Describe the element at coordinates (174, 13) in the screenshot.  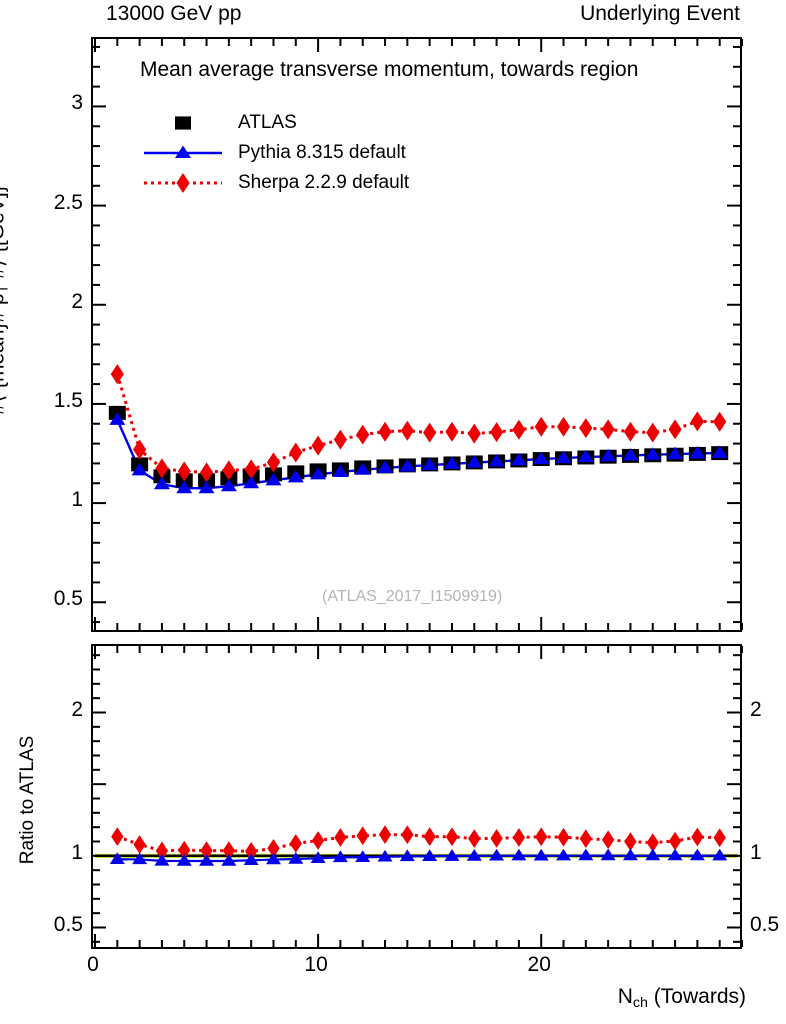
I see `header-left-label: 13000 GeV pp` at that location.